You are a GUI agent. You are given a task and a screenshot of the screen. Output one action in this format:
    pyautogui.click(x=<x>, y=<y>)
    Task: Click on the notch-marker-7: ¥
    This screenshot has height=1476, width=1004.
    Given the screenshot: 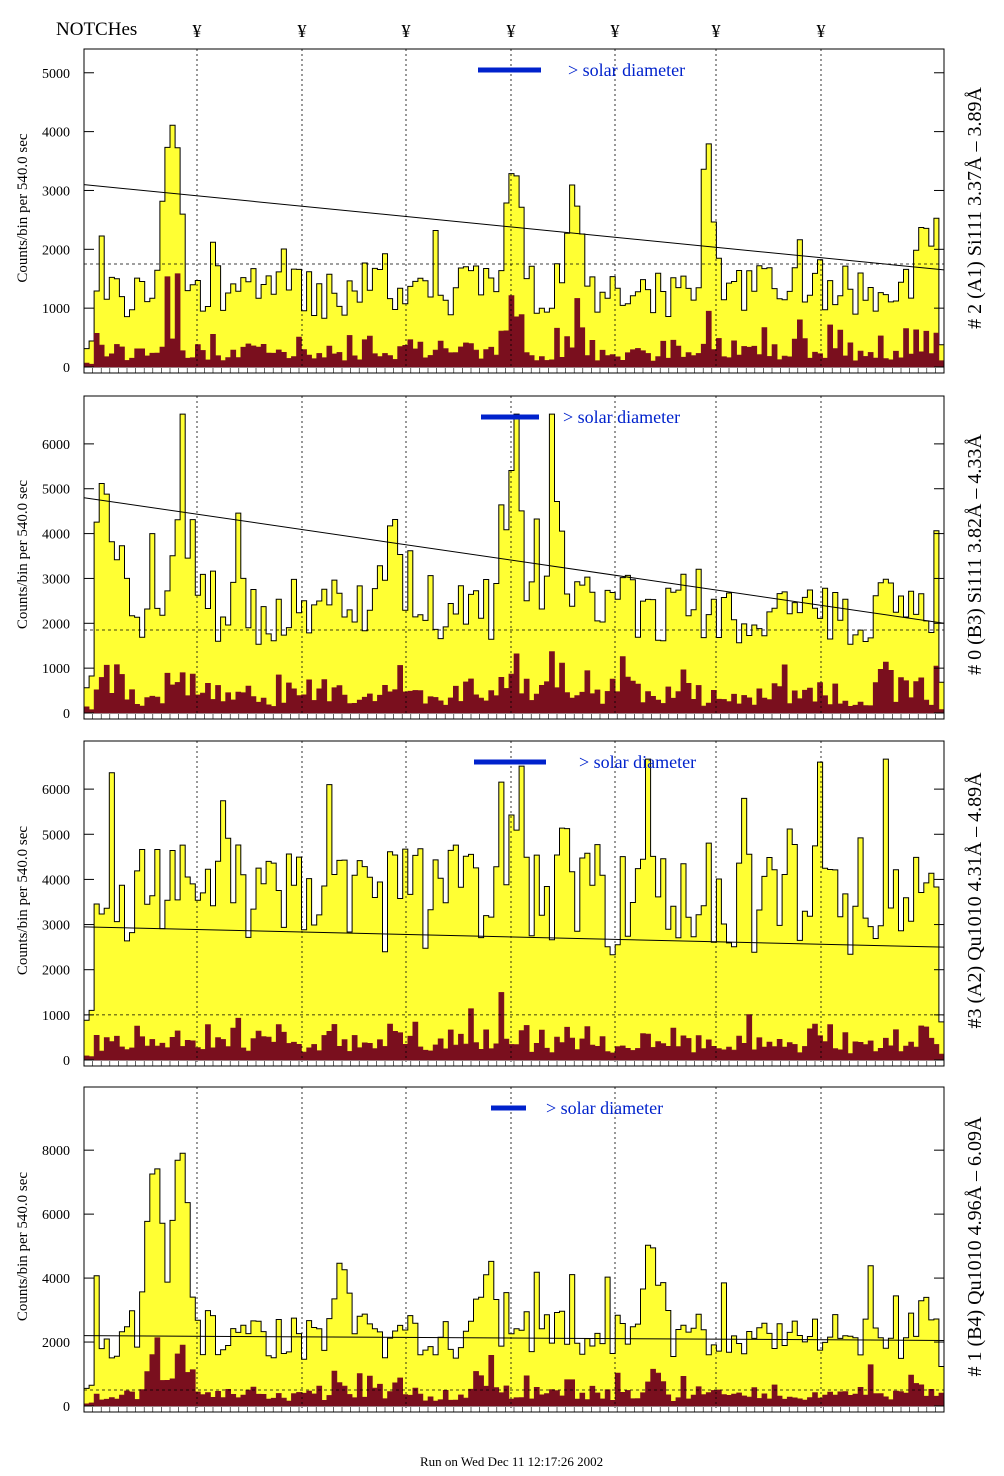 What is the action you would take?
    pyautogui.click(x=821, y=31)
    